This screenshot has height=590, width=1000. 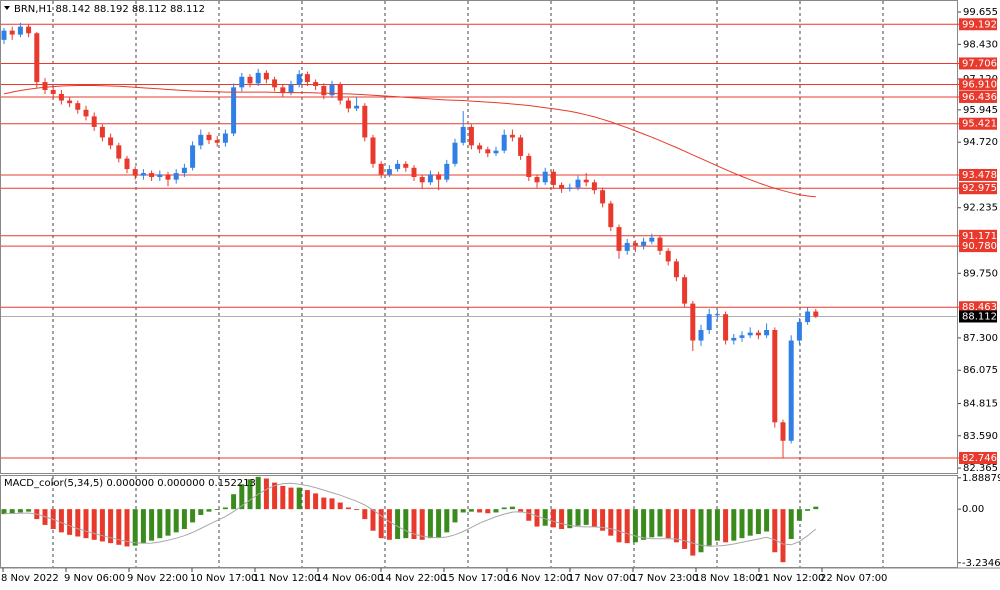 I want to click on level-label: 95.421, so click(x=979, y=124).